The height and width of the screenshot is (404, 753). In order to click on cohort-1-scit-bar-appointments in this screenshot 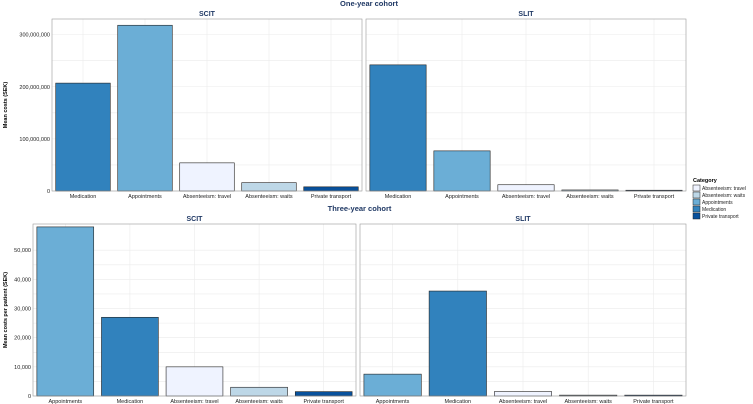, I will do `click(145, 108)`.